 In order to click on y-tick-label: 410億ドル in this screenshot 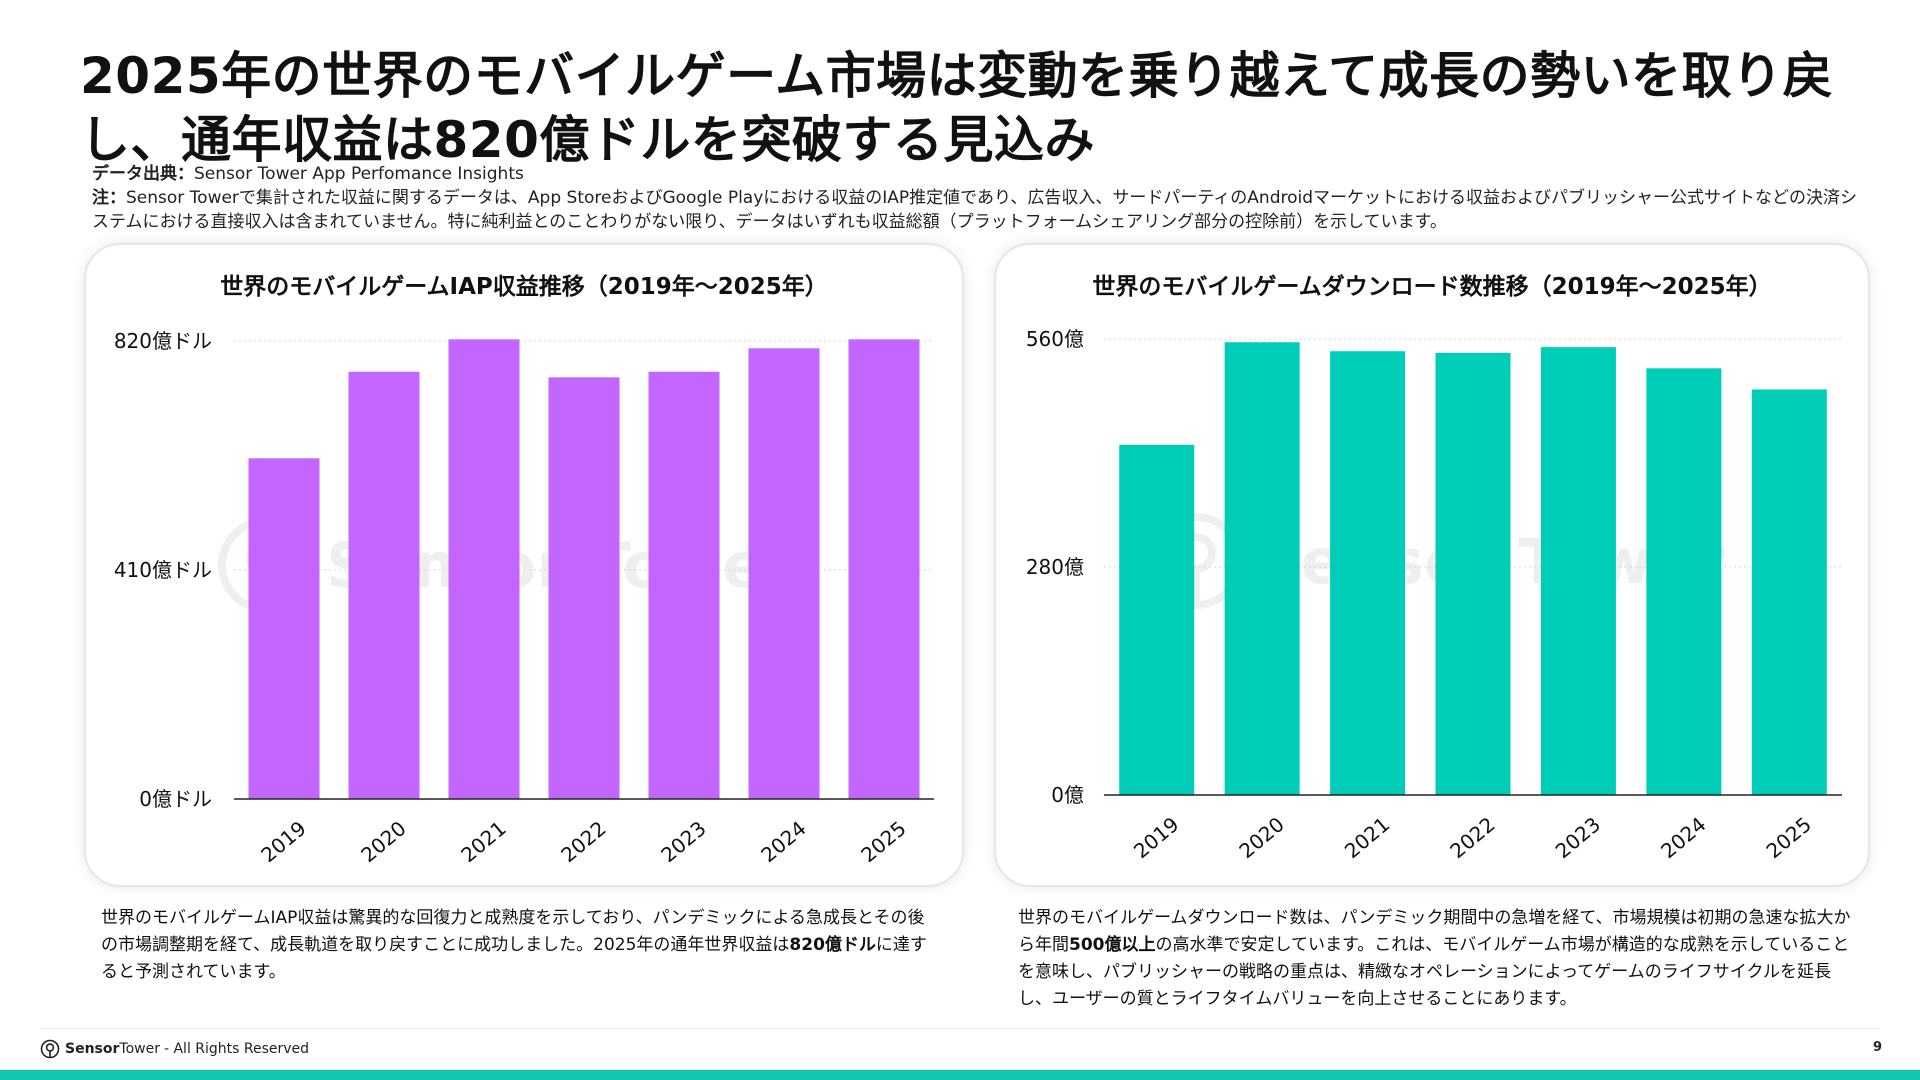, I will do `click(163, 570)`.